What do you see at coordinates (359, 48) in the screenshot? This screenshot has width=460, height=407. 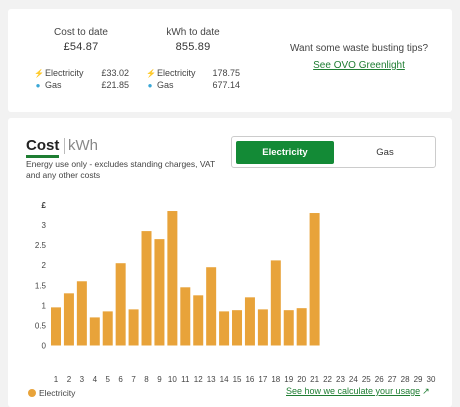 I see `waste-tips-text: Want some waste busting tips?` at bounding box center [359, 48].